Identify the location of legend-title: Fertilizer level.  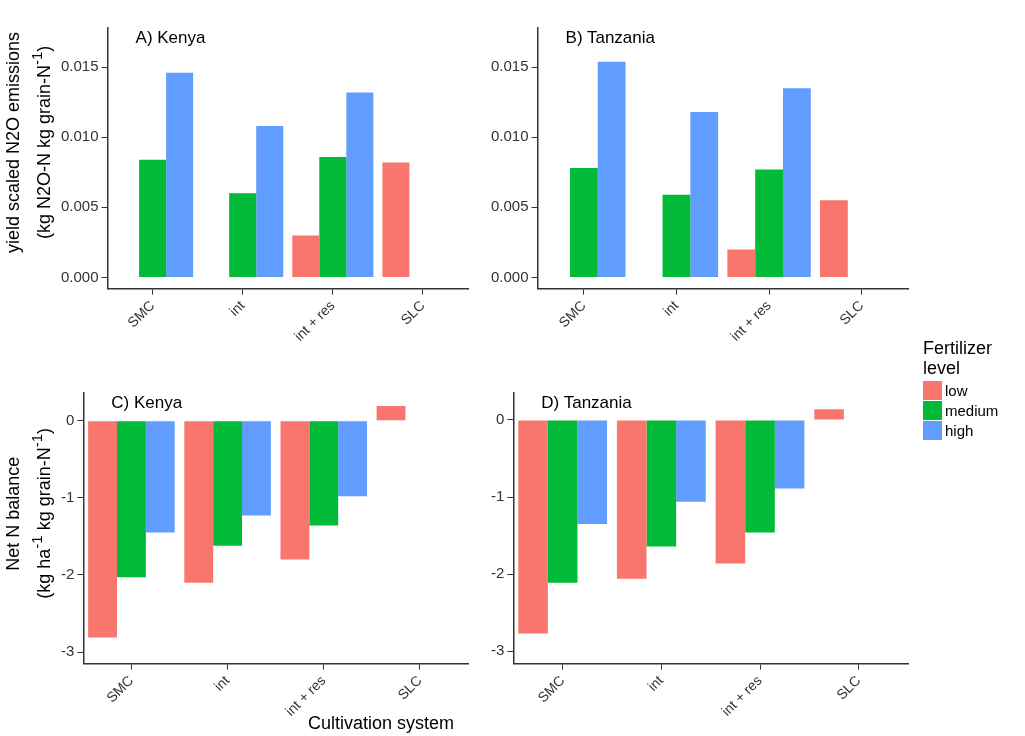
(958, 358).